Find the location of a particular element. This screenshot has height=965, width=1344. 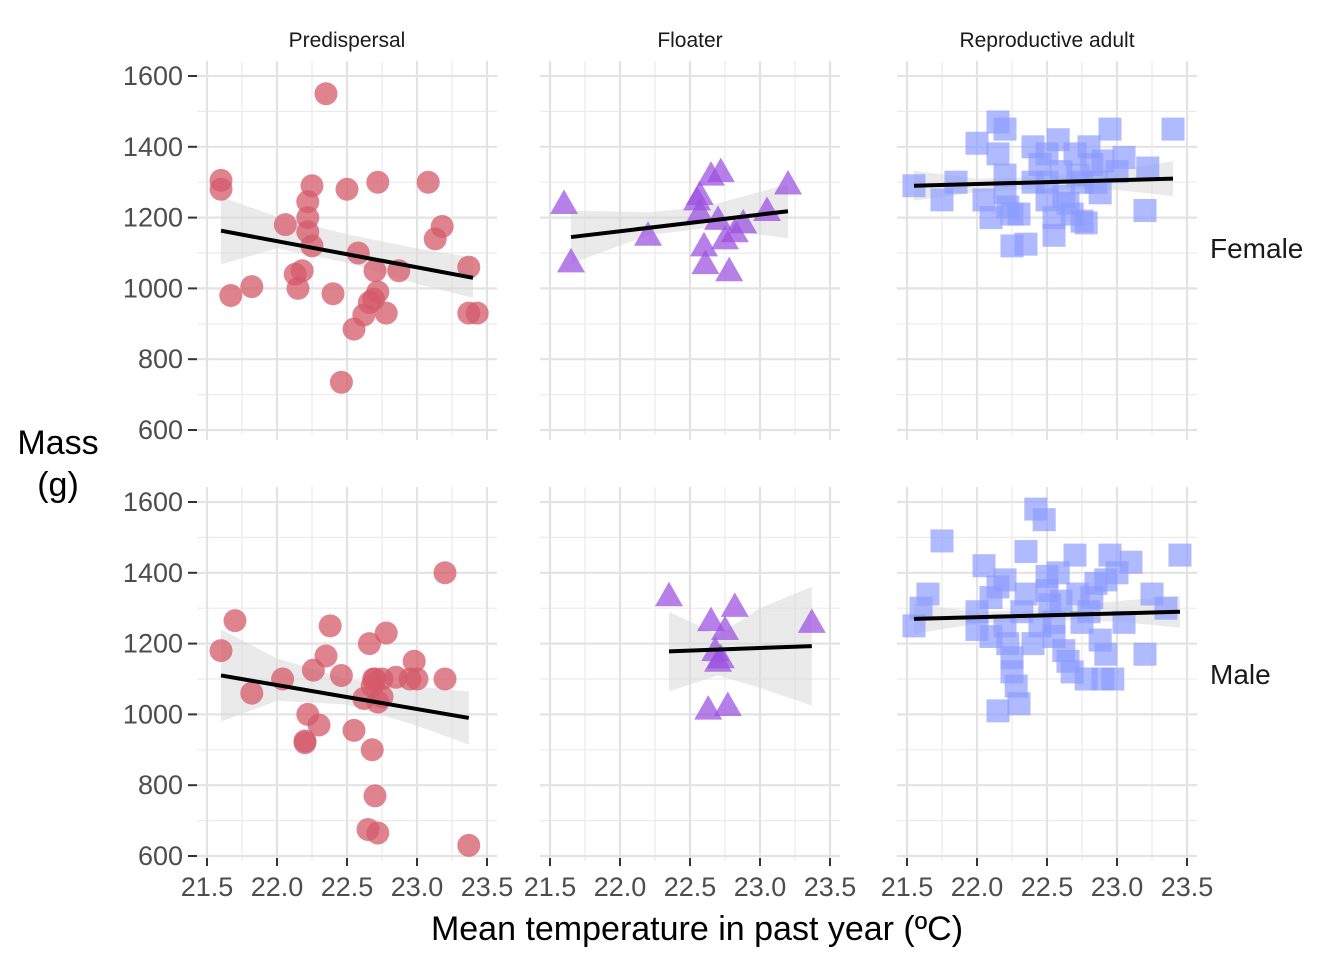

facet-column-label: Reproductive adult is located at coordinates (1046, 40).